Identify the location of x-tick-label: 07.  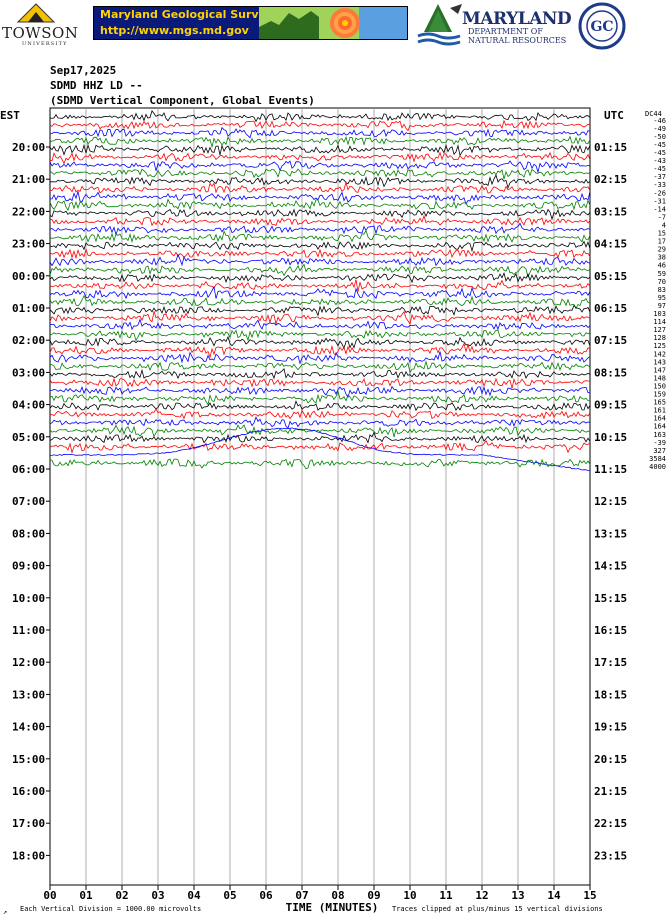
(301, 895).